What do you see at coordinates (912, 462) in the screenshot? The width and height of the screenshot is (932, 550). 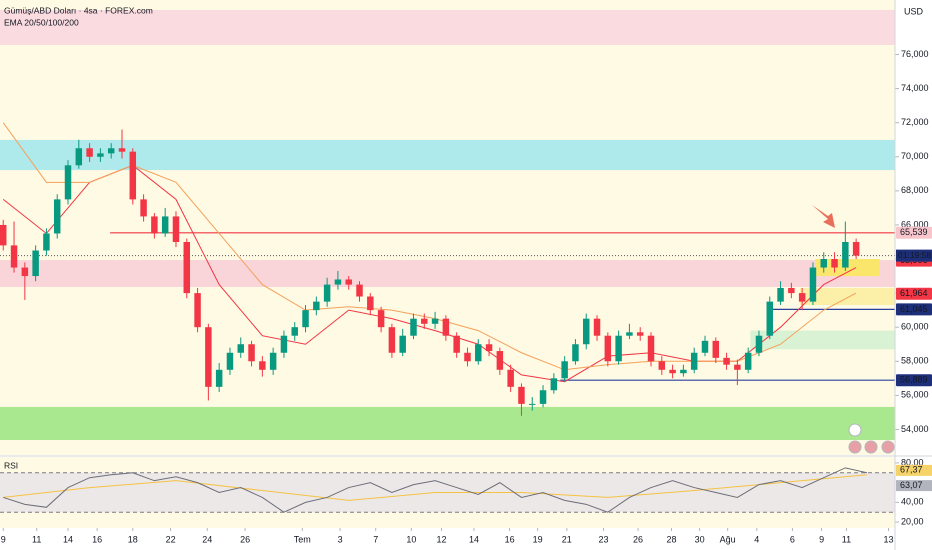 I see `rsi-tick-label: 80,00` at bounding box center [912, 462].